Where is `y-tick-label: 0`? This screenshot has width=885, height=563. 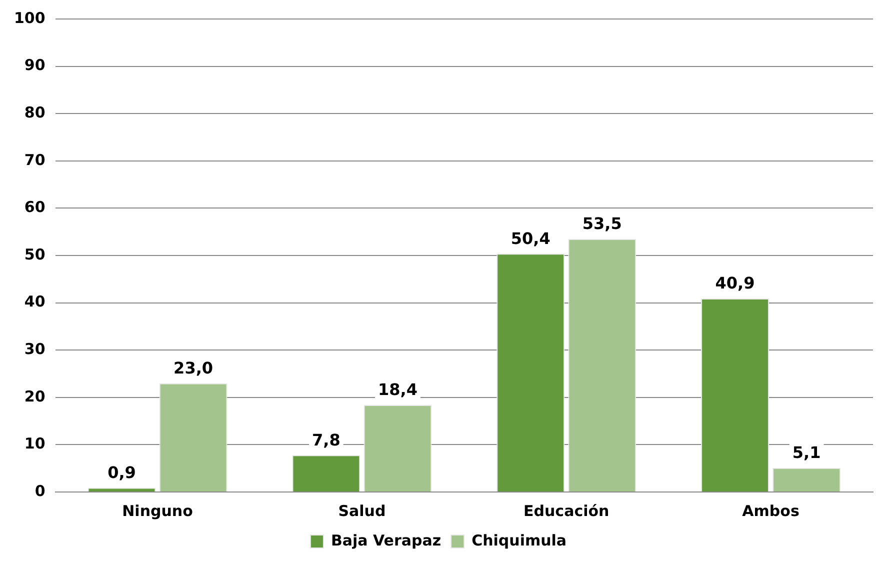 y-tick-label: 0 is located at coordinates (40, 491).